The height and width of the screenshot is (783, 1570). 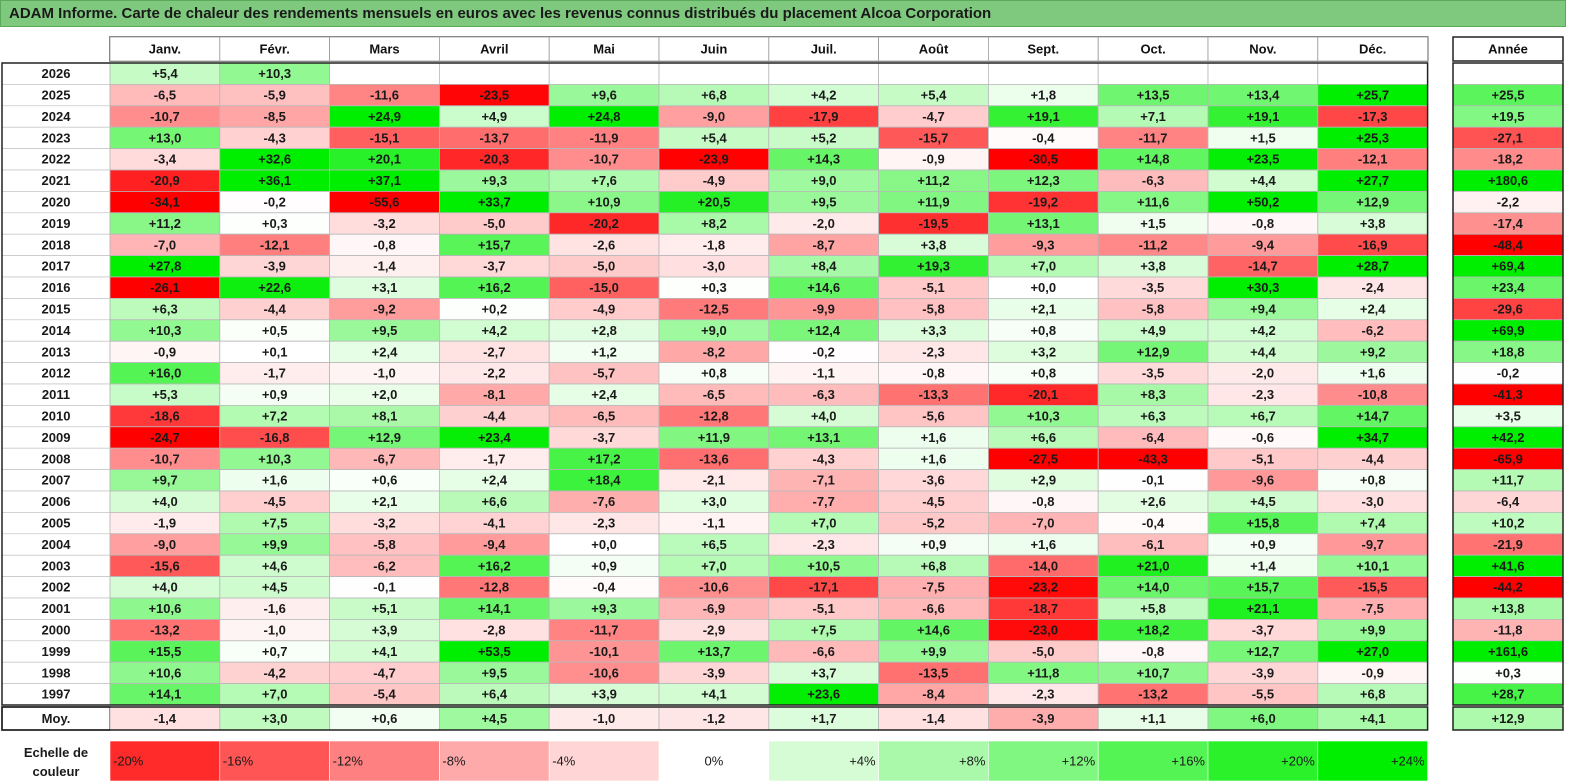 I want to click on heatmap-cell-value: +3,1, so click(x=385, y=287).